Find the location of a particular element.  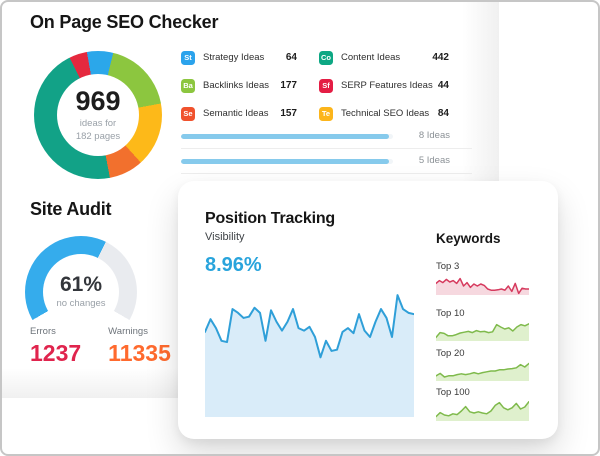

content-badge: Co is located at coordinates (326, 58).